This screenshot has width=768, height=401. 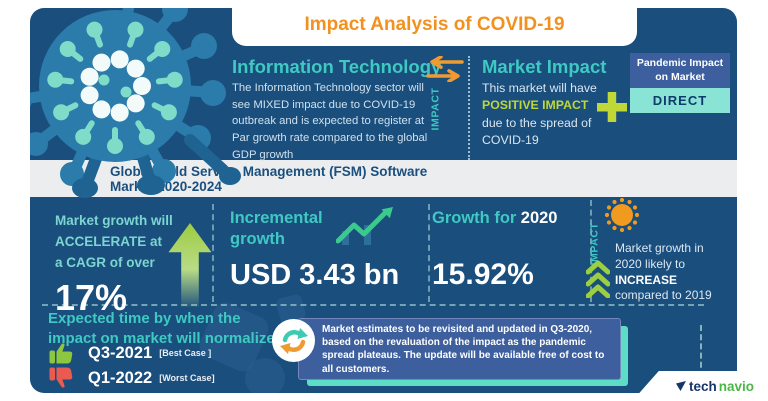 I want to click on thumbs-down-icon, so click(x=61, y=377).